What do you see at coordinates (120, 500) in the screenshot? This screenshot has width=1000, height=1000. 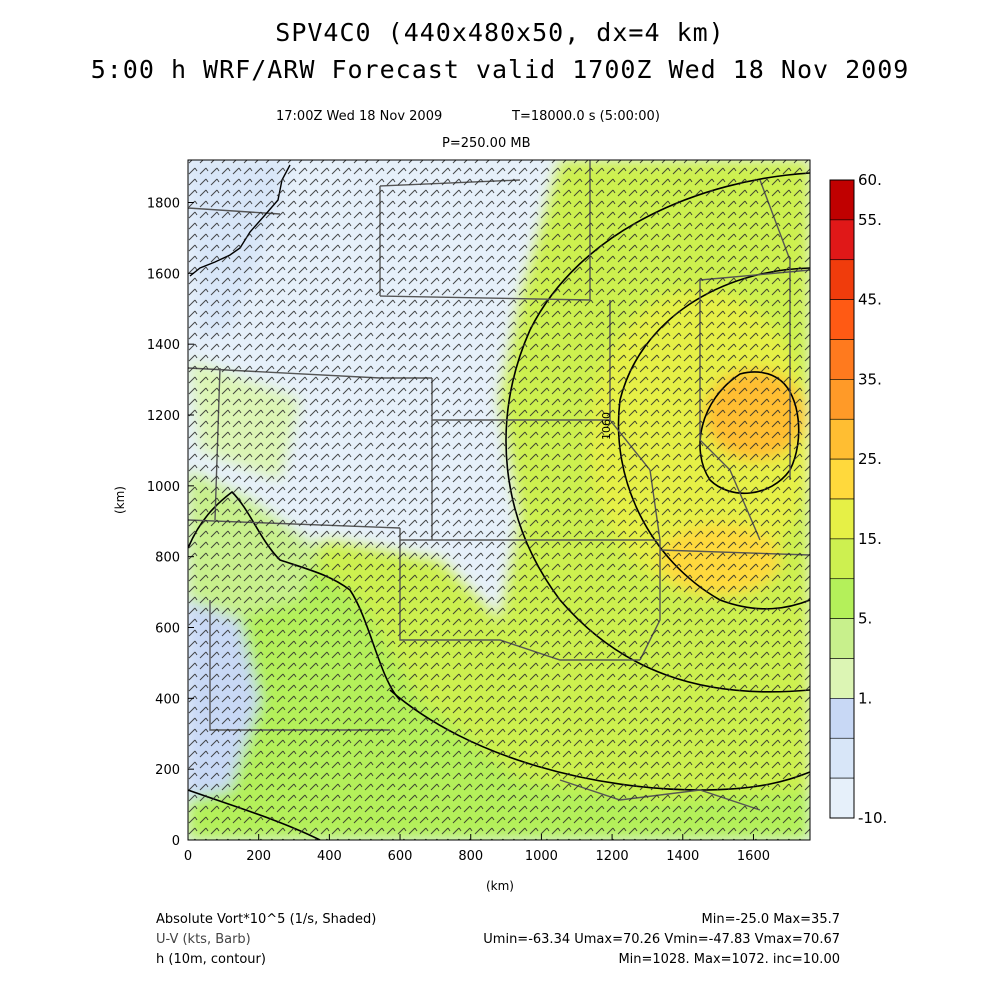 I see `y-axis-label: (km)` at bounding box center [120, 500].